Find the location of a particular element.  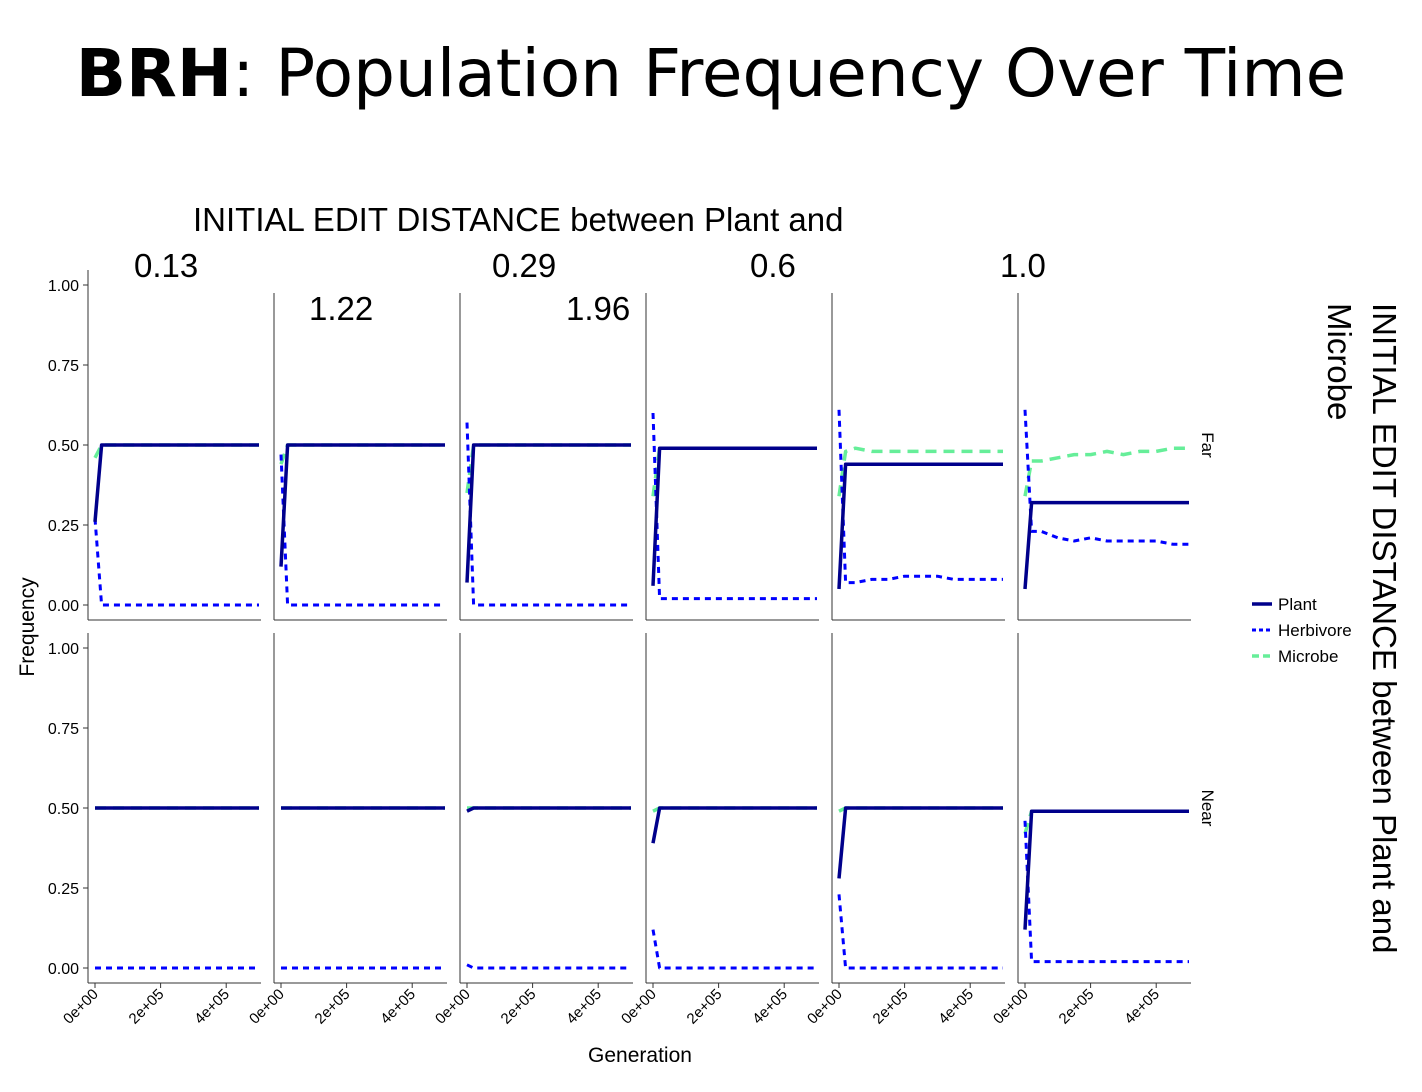

legend-item: Plant is located at coordinates (1284, 604).